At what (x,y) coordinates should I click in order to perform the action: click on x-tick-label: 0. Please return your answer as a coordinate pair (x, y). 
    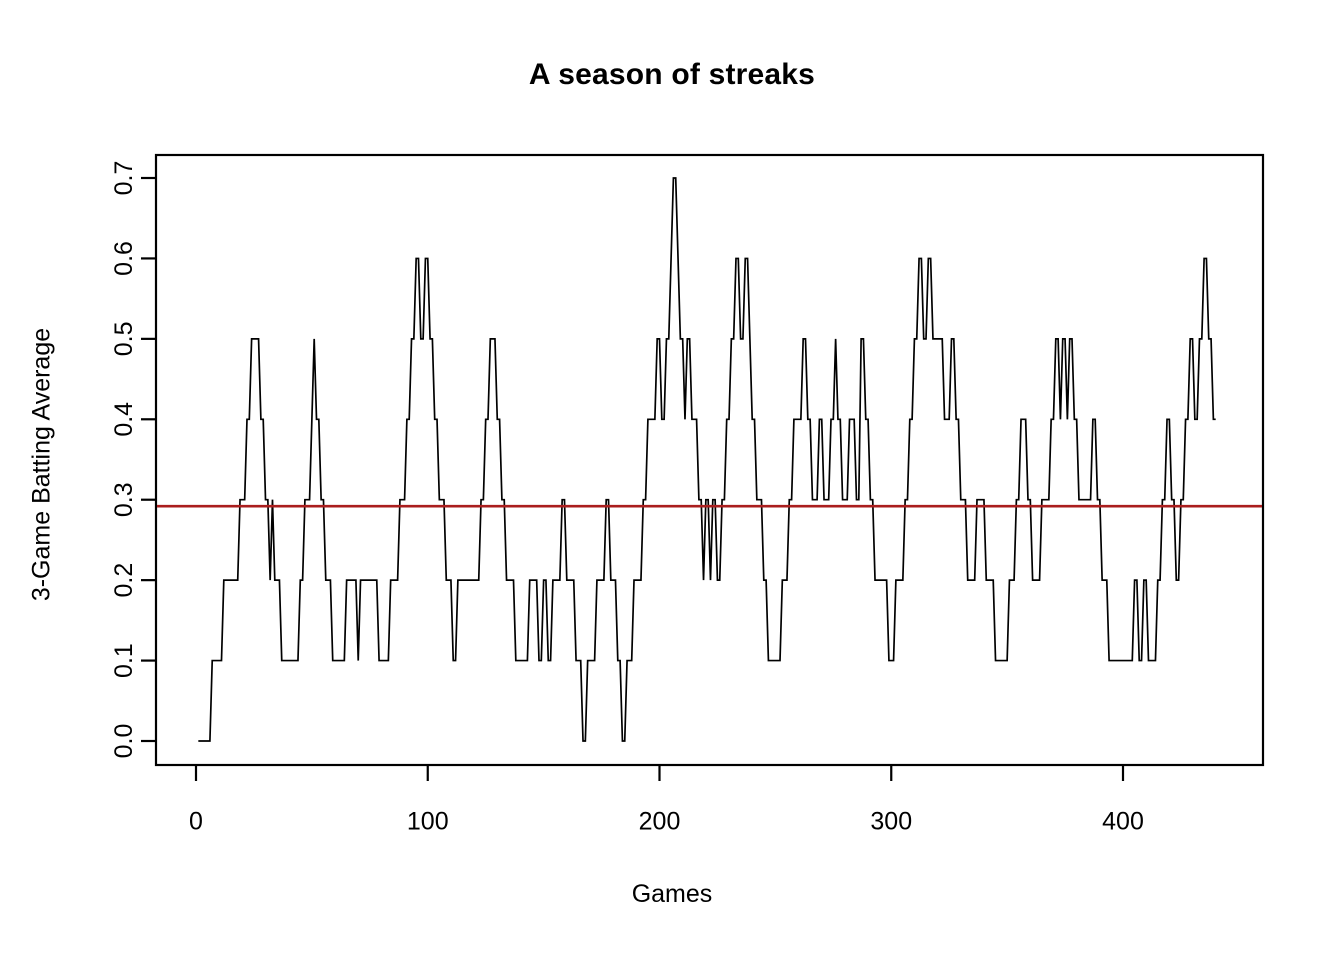
    Looking at the image, I should click on (196, 822).